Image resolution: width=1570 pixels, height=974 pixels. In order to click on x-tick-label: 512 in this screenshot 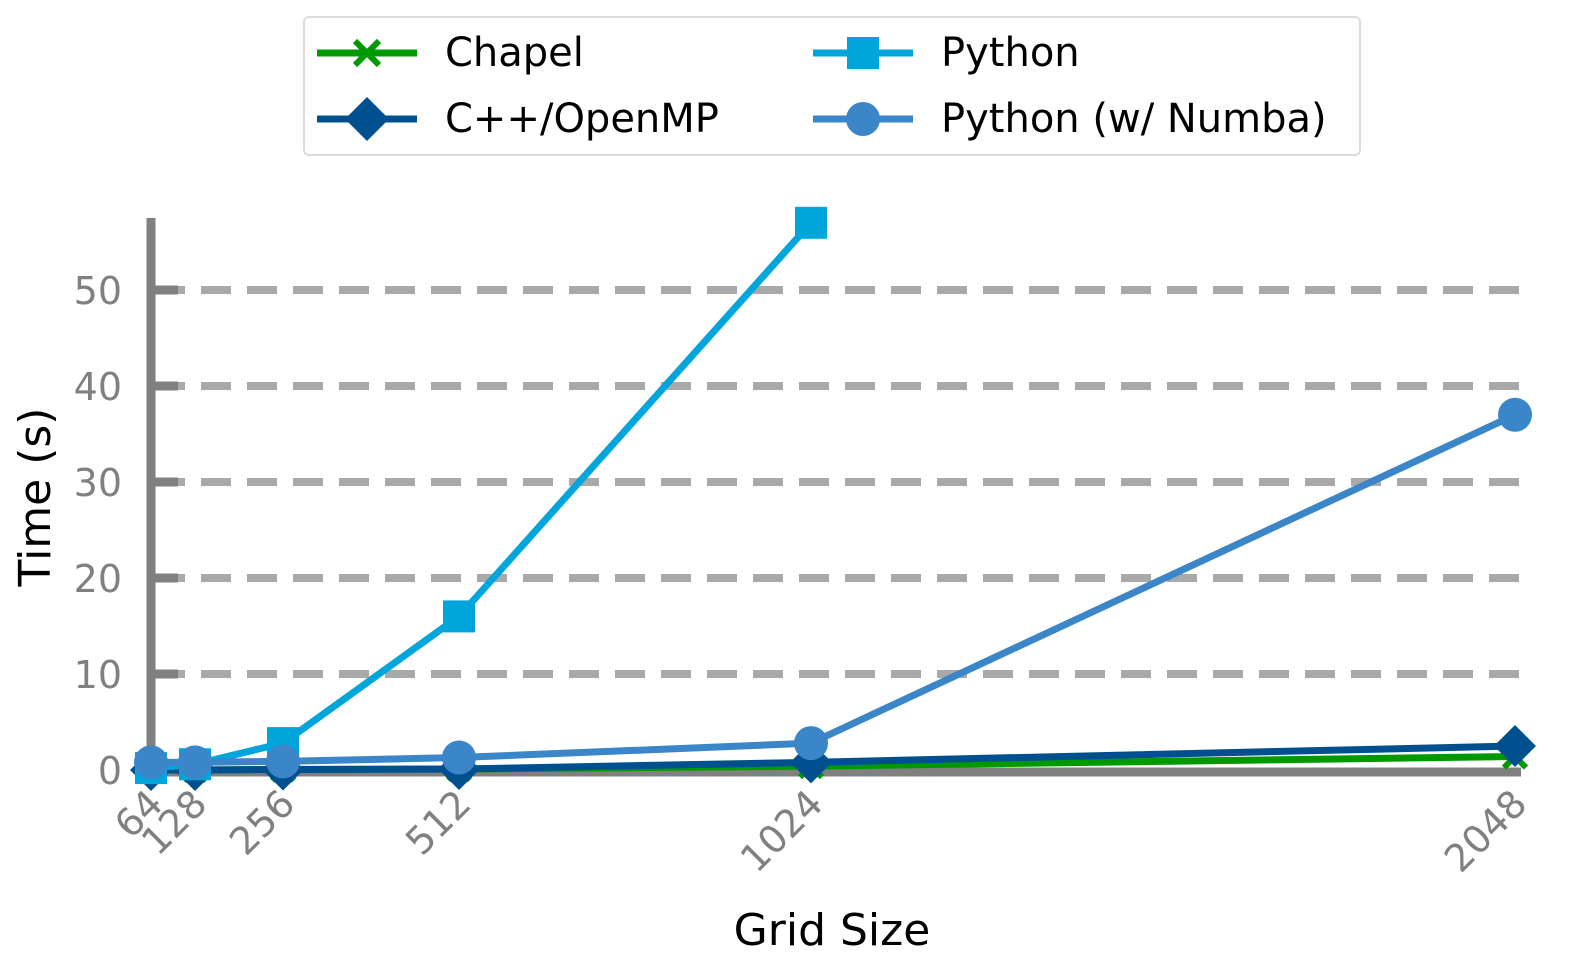, I will do `click(438, 822)`.